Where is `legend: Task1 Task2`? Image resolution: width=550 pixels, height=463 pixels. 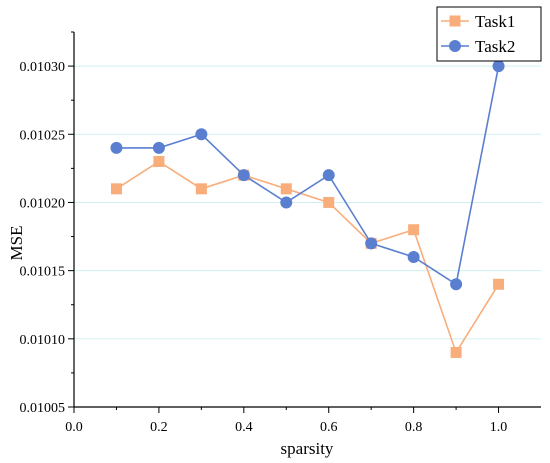 legend: Task1 Task2 is located at coordinates (489, 34).